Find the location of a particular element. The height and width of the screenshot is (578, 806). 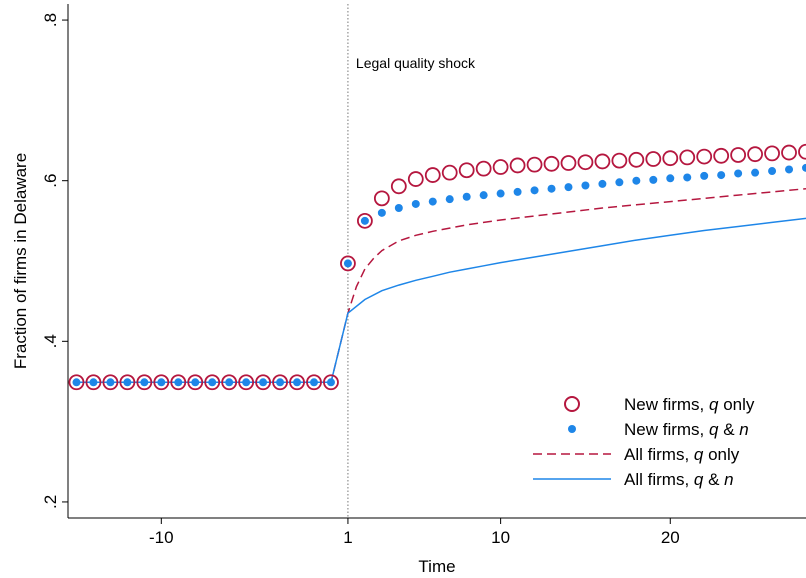

y-tick-label: .4 is located at coordinates (50, 341).